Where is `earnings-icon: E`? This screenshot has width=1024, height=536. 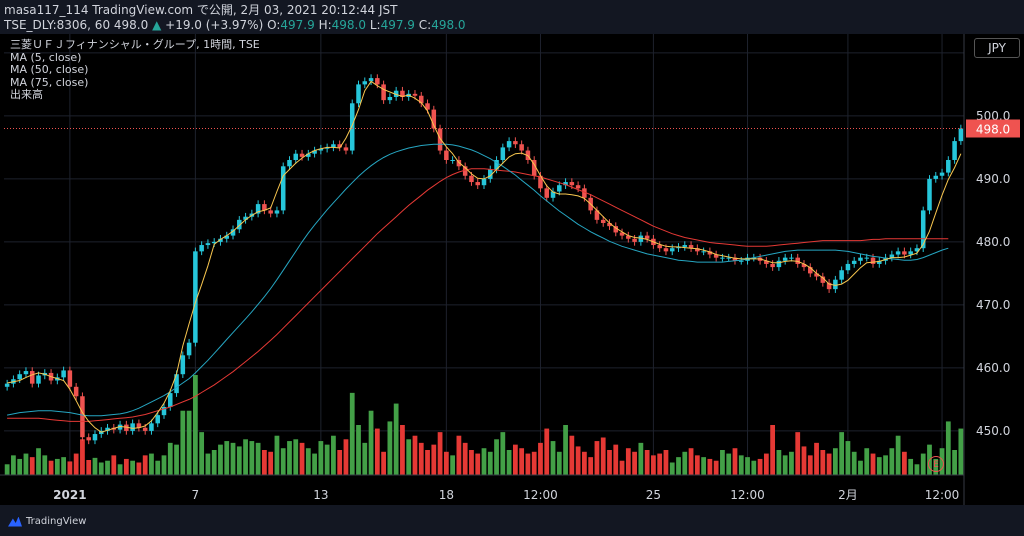
earnings-icon: E is located at coordinates (936, 464).